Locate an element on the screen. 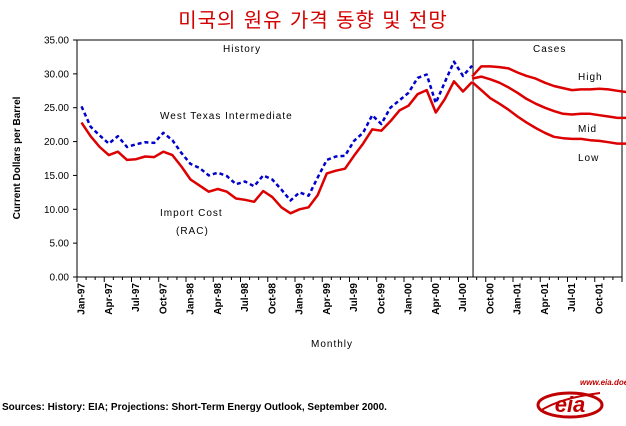 The height and width of the screenshot is (426, 626). x-tick-label: Jan-01 is located at coordinates (518, 299).